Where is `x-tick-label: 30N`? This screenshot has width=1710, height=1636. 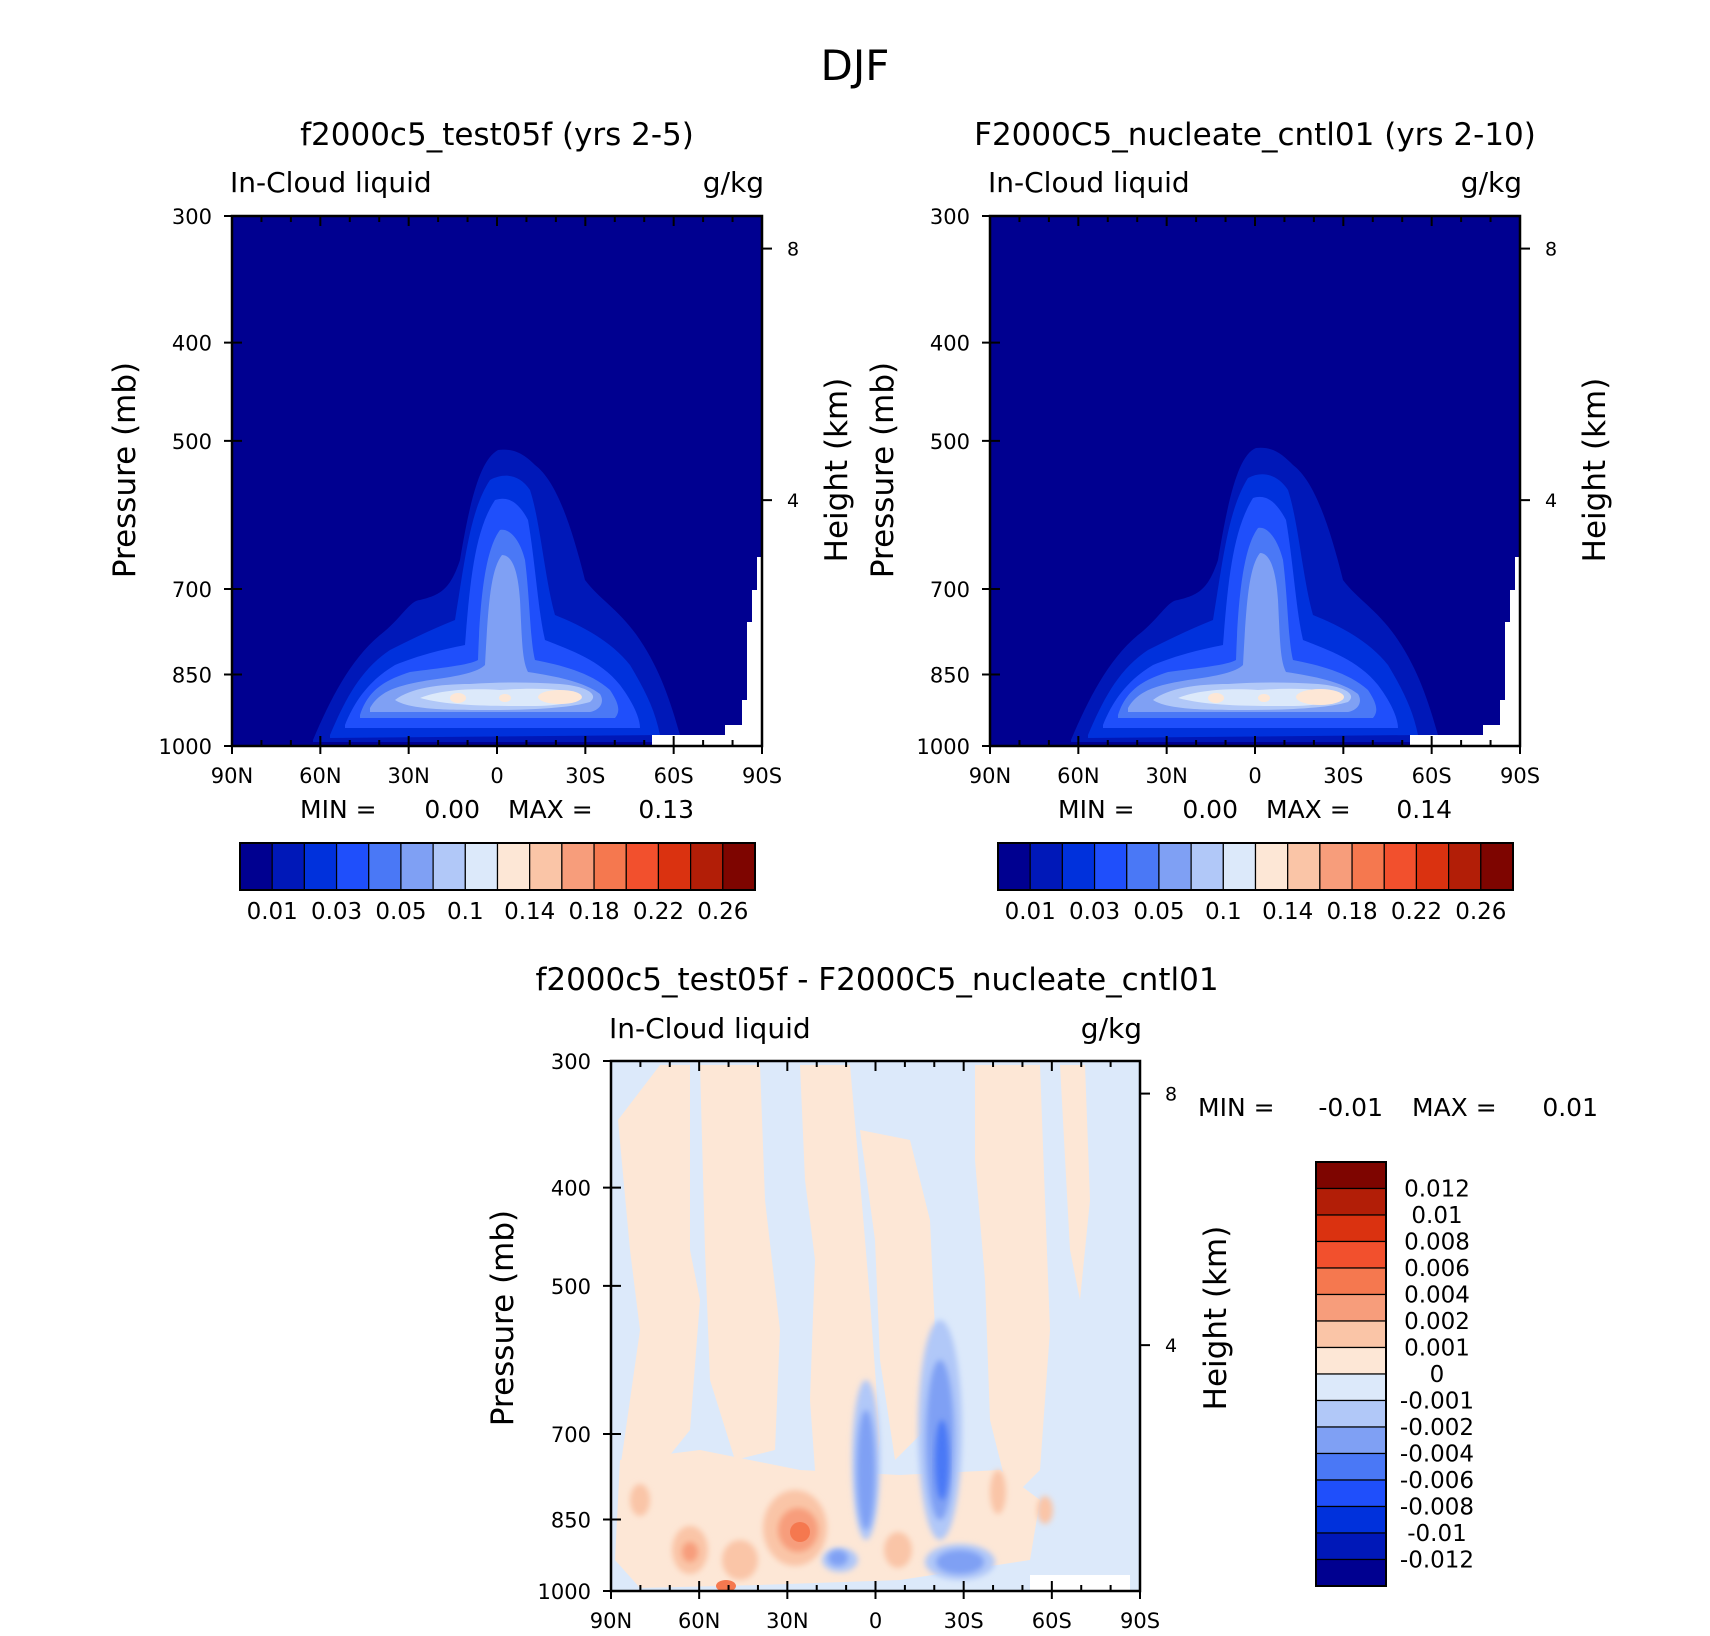 x-tick-label: 30N is located at coordinates (408, 776).